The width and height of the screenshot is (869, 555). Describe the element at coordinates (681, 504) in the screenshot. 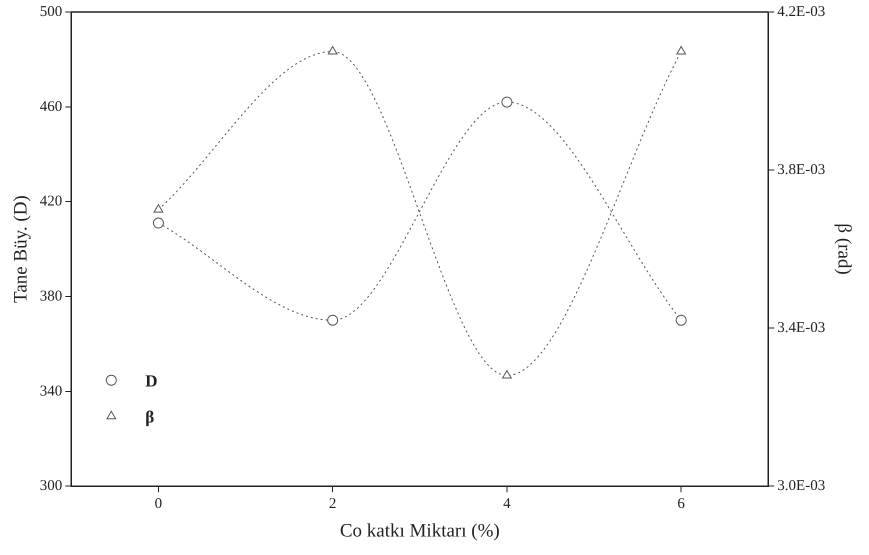

I see `x-tick-label: 6` at that location.